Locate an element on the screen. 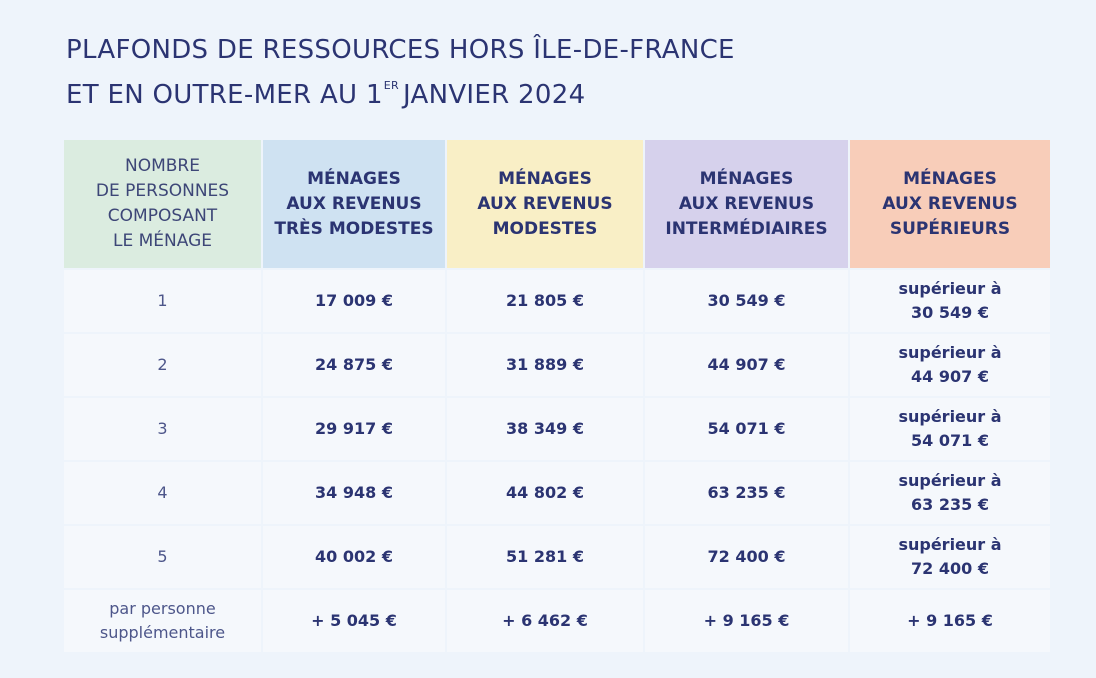 The width and height of the screenshot is (1096, 678). superieurs-cell: supérieur à 54 071 € is located at coordinates (950, 429).